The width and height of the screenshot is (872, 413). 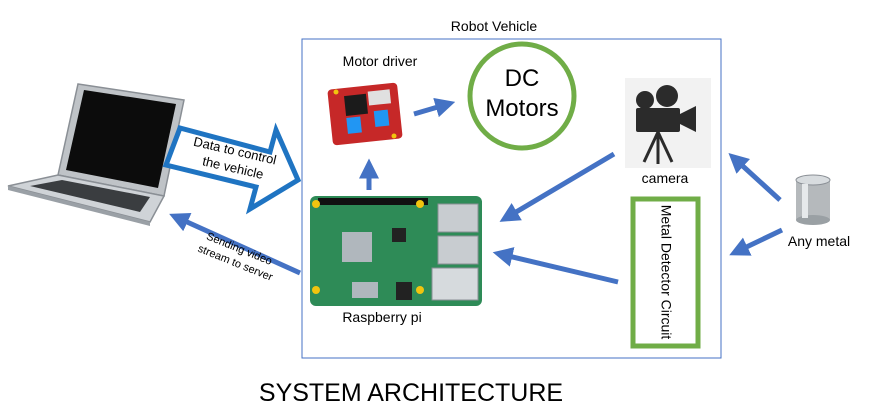 I want to click on laptop-icon, so click(x=96, y=154).